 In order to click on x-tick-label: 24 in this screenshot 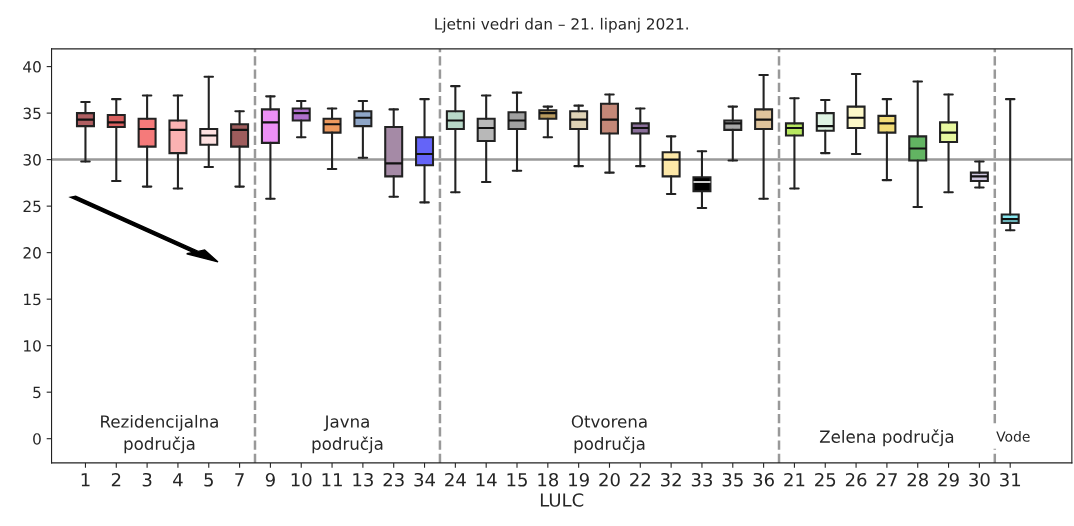, I will do `click(455, 479)`.